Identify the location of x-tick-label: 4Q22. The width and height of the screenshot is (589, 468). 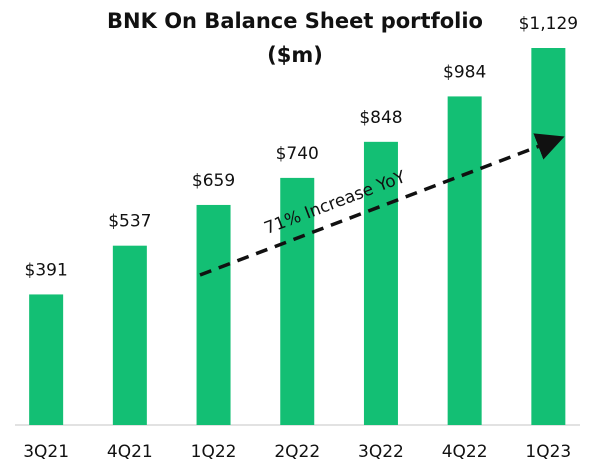
(465, 452).